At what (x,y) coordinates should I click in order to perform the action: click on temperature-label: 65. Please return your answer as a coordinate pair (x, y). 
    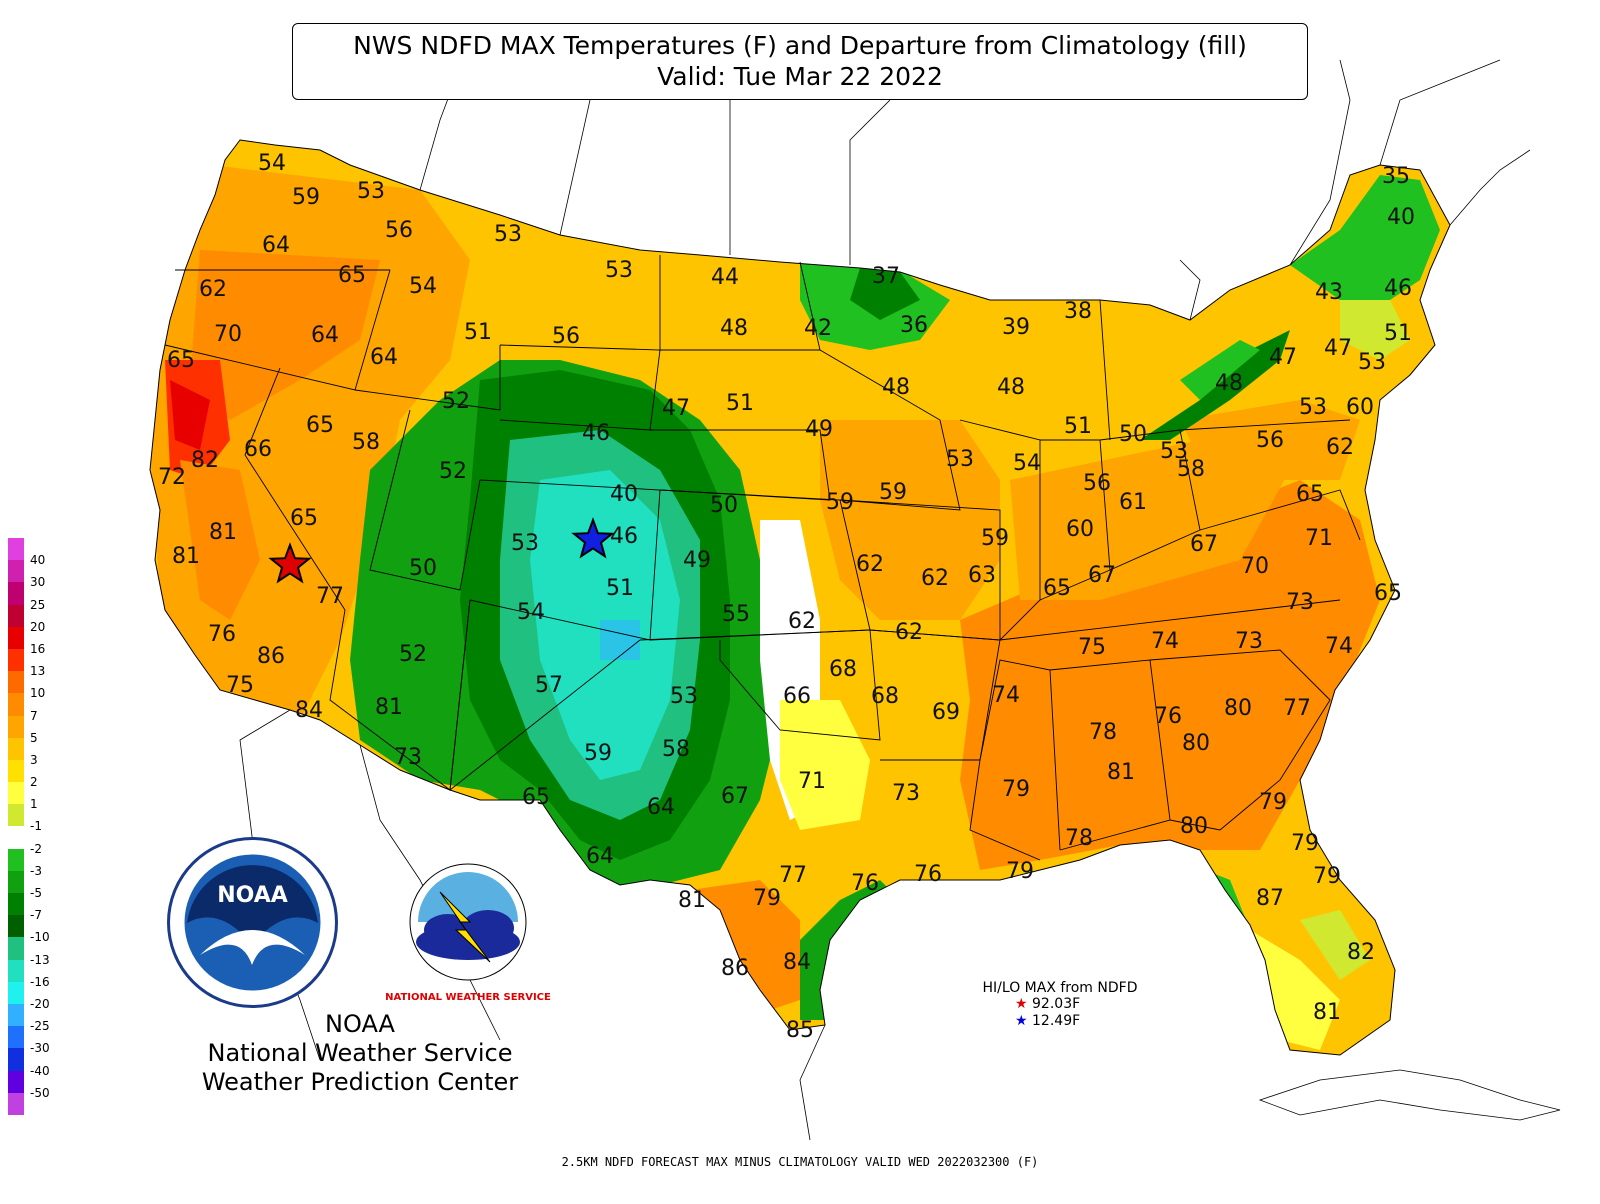
    Looking at the image, I should click on (1057, 588).